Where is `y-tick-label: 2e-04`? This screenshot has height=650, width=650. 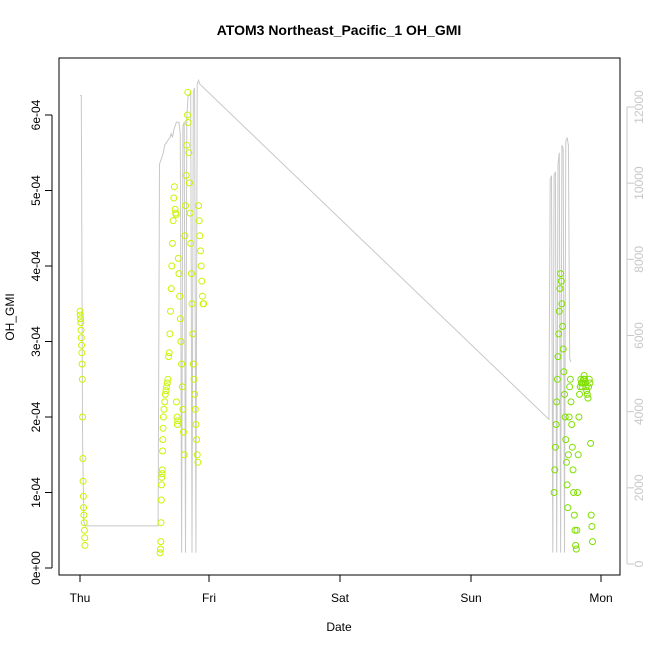 y-tick-label: 2e-04 is located at coordinates (36, 416).